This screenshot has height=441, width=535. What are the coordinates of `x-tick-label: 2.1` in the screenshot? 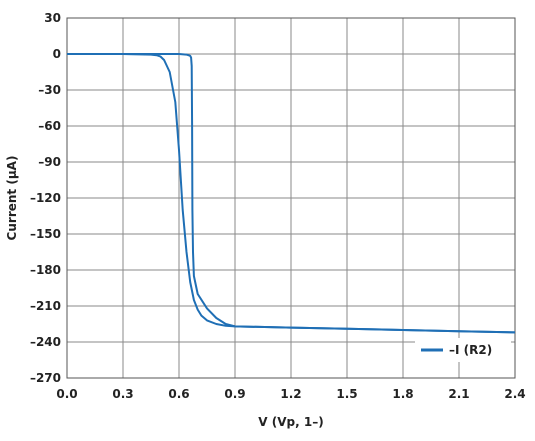 It's located at (458, 394).